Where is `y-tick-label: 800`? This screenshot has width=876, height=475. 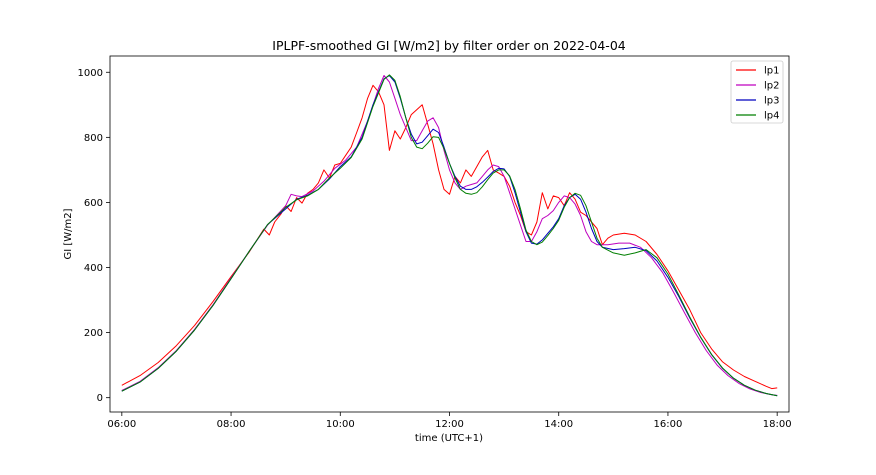 y-tick-label: 800 is located at coordinates (93, 138).